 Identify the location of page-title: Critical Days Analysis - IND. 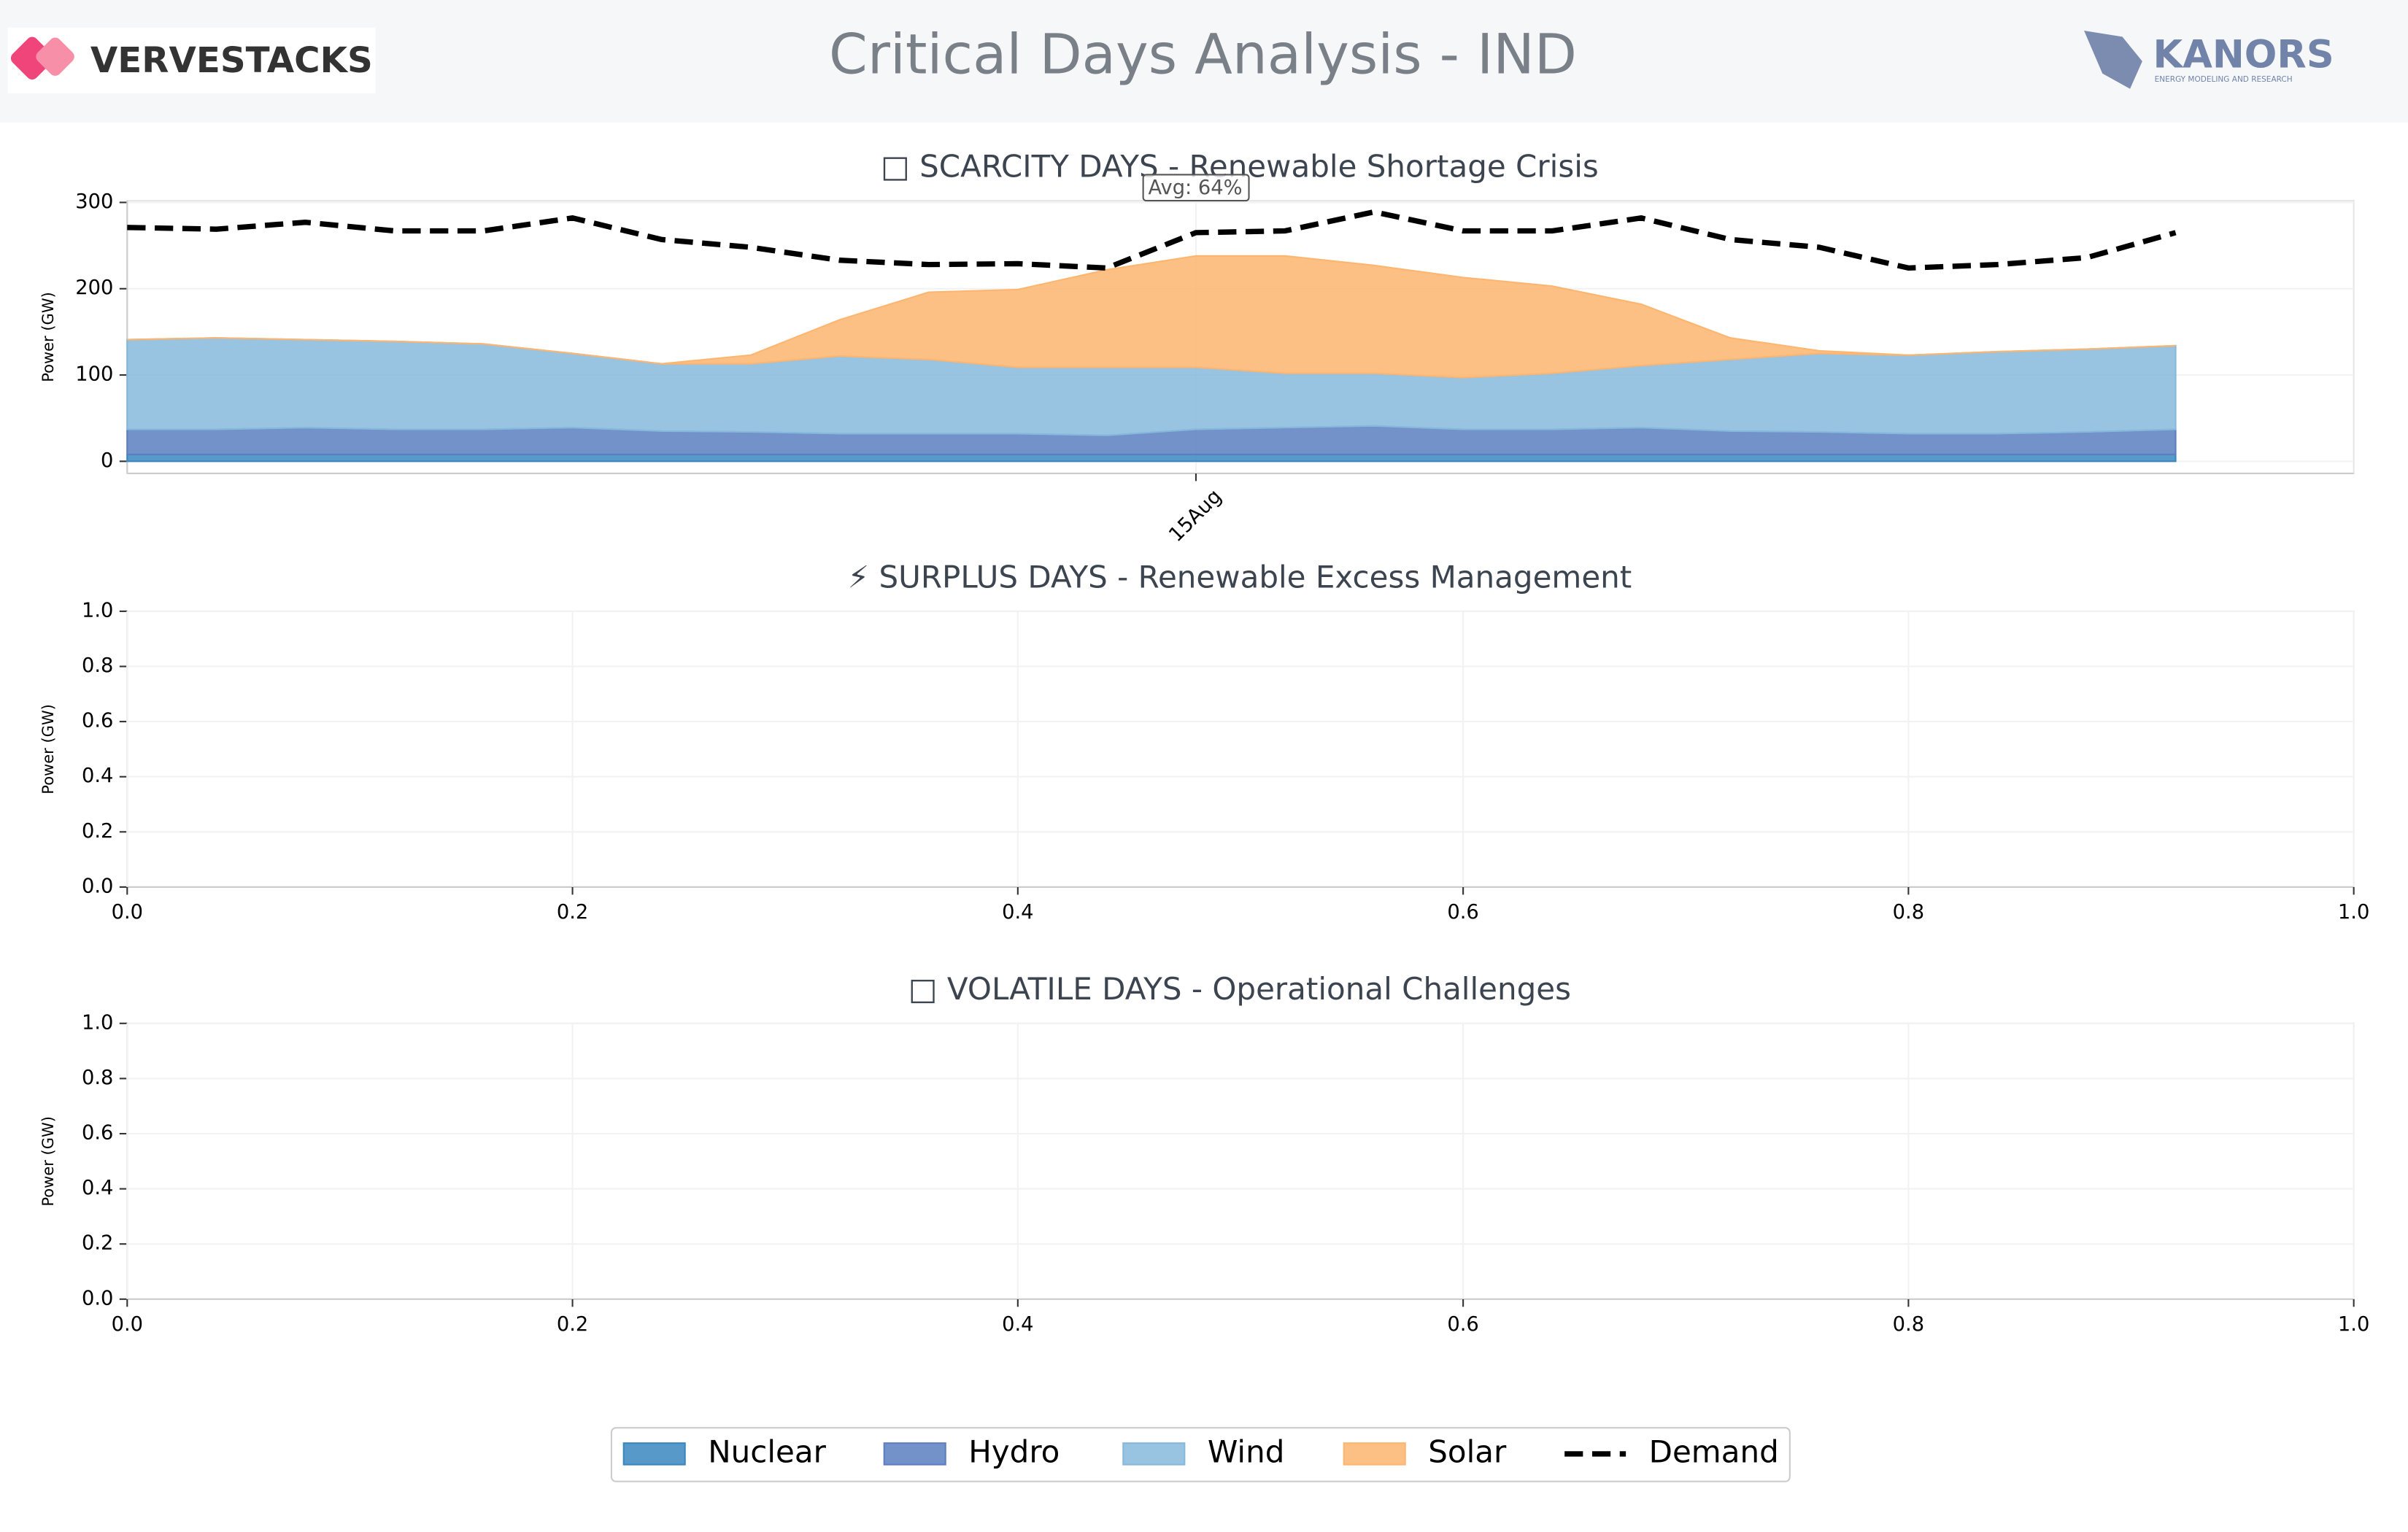
(1203, 54).